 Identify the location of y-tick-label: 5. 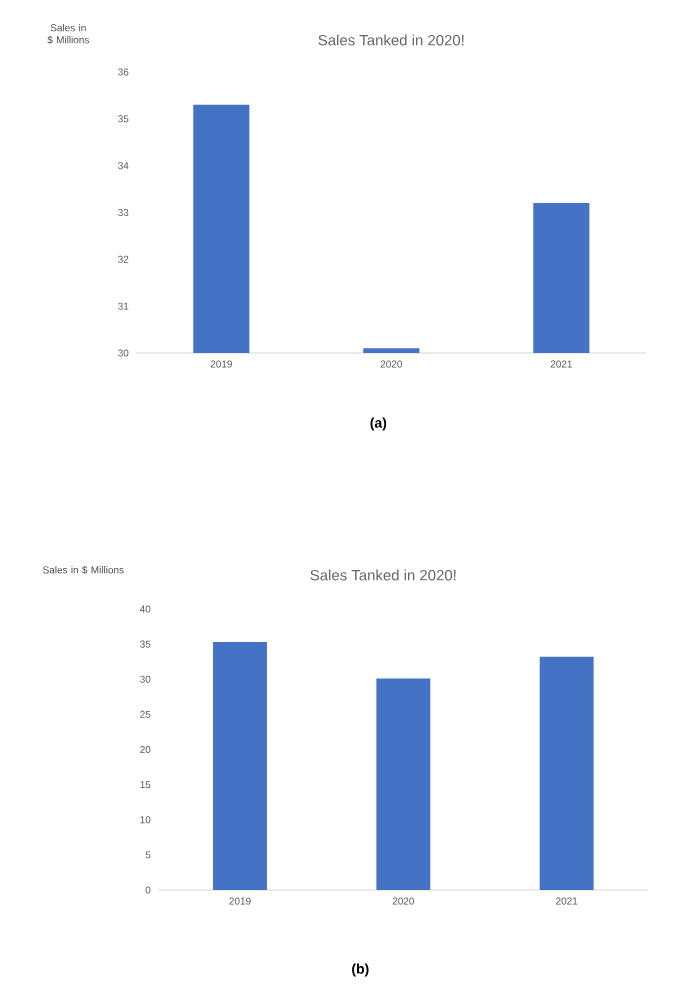
(148, 855).